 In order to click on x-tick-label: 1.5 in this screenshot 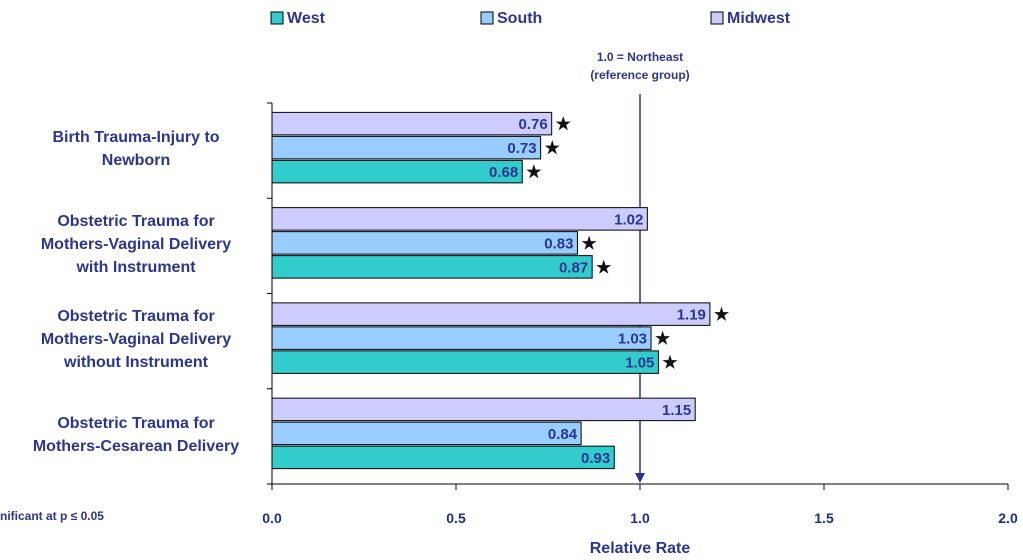, I will do `click(824, 518)`.